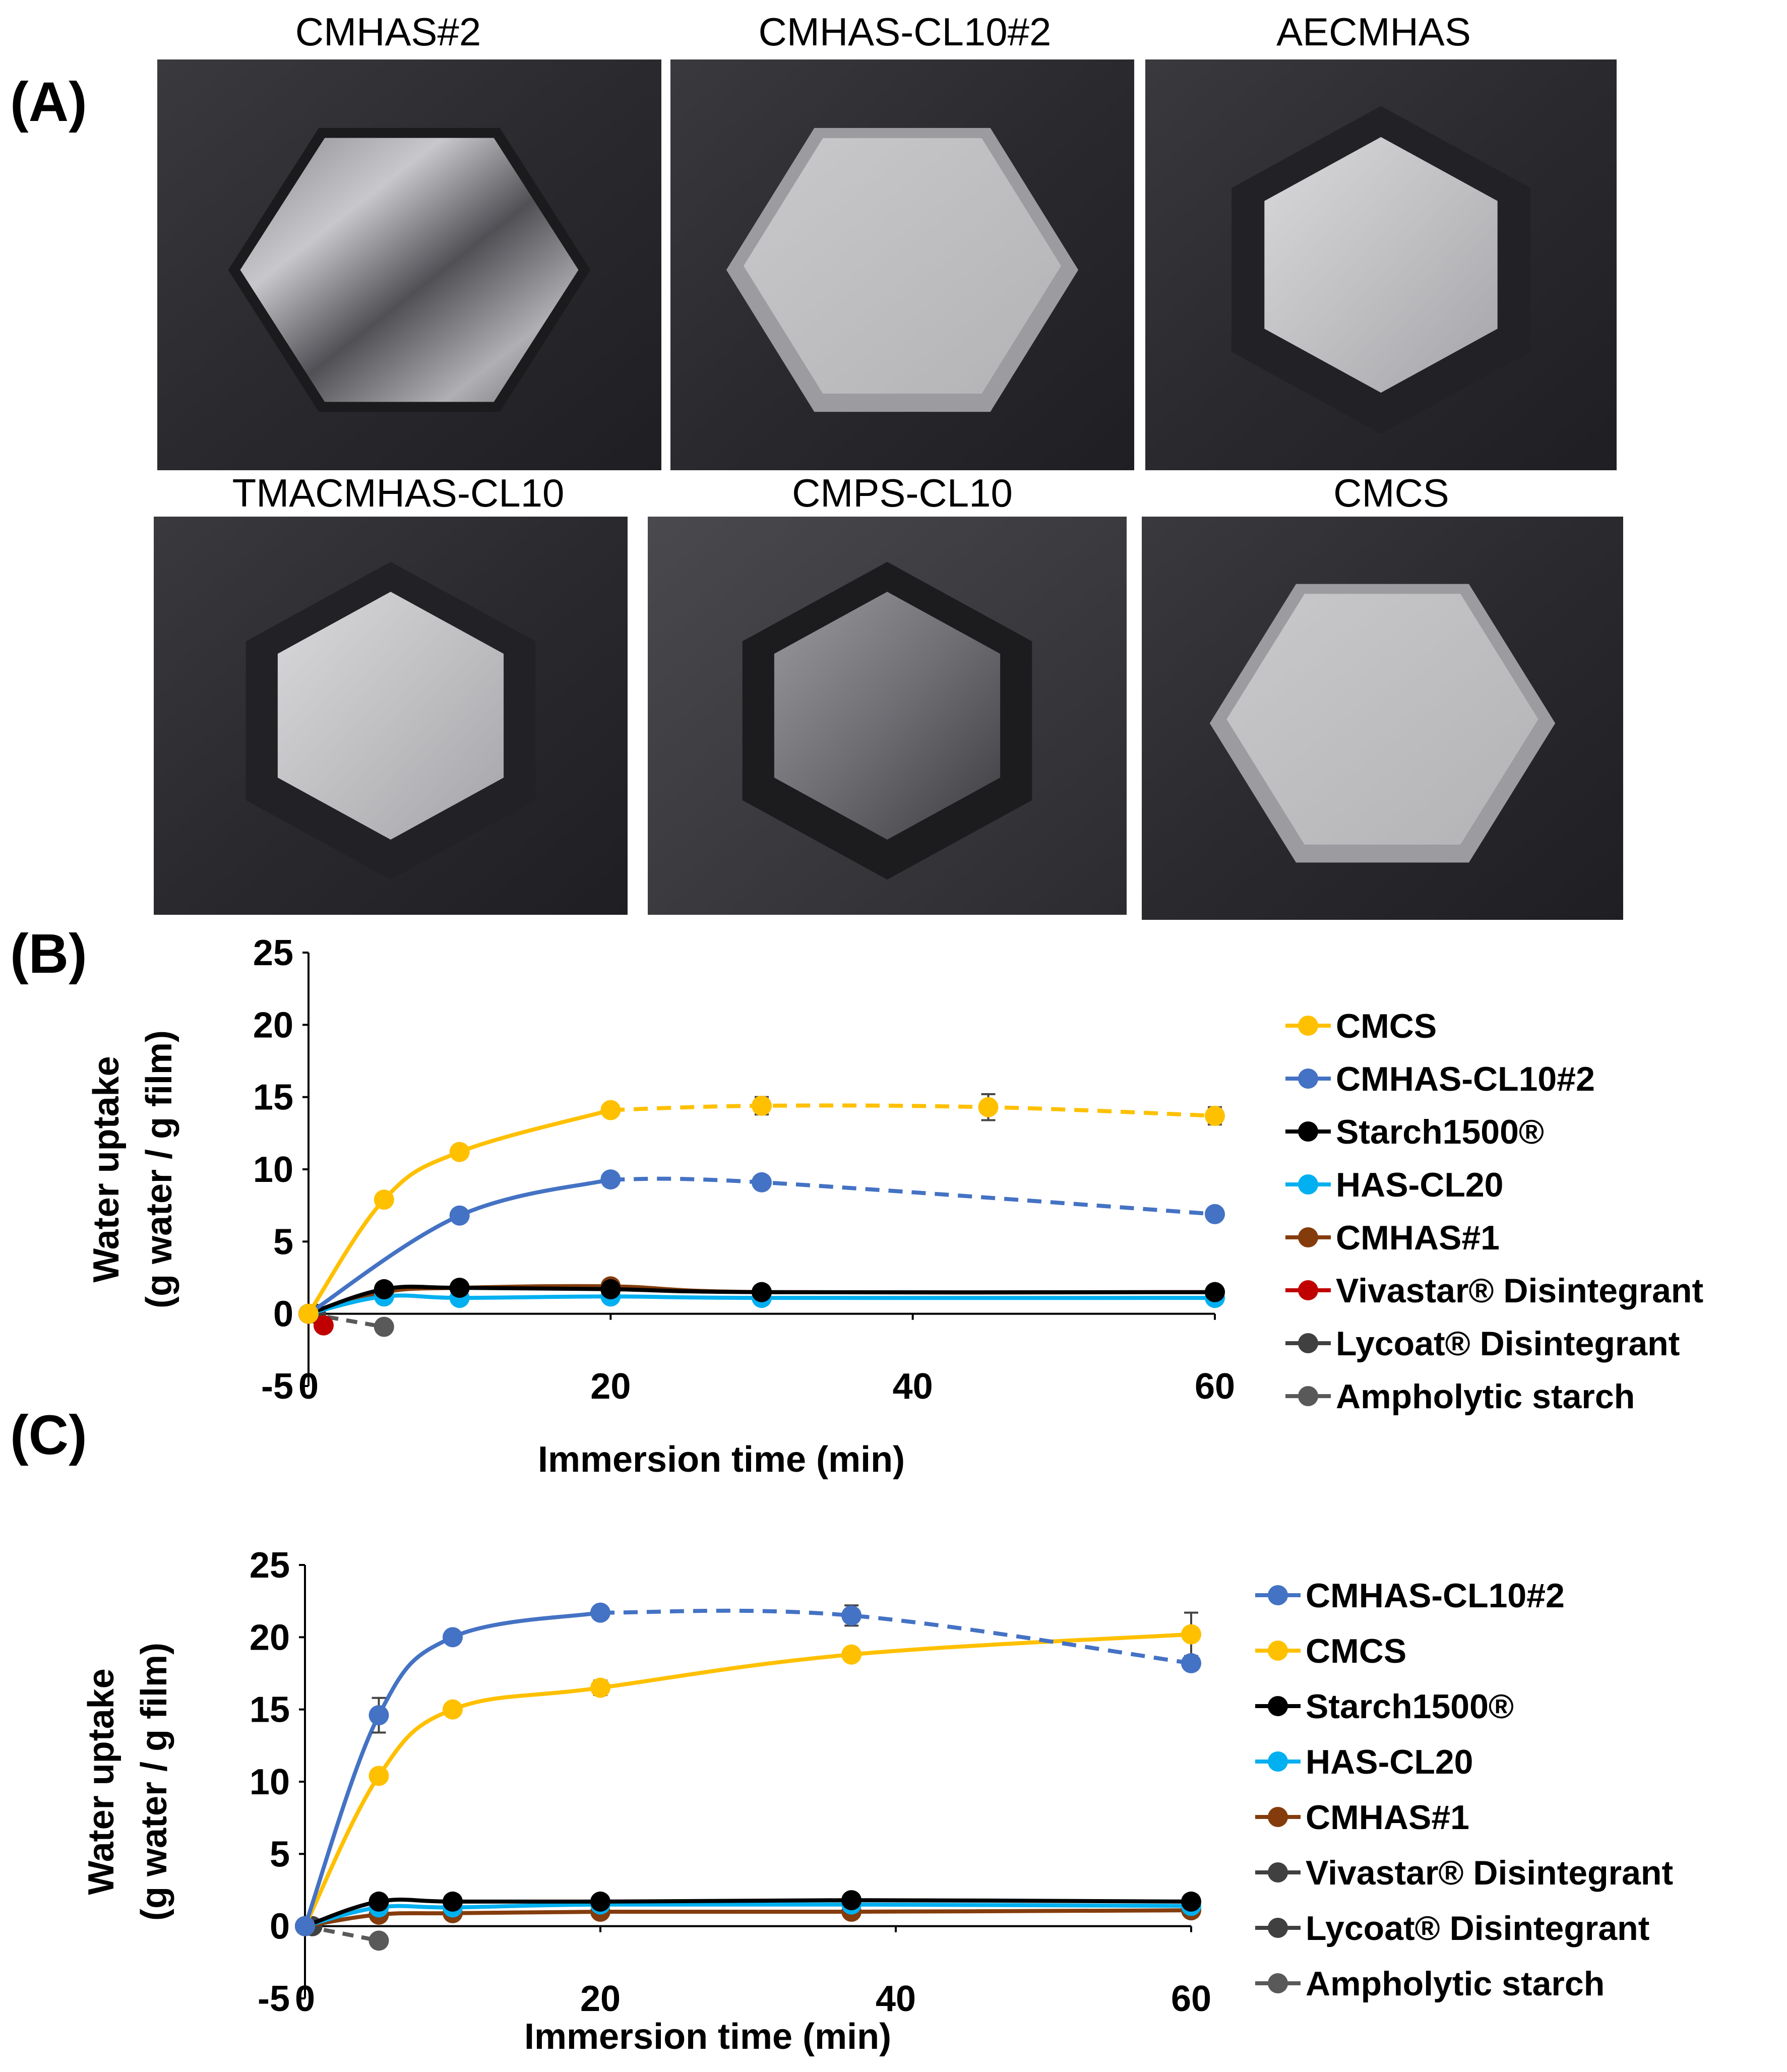  Describe the element at coordinates (722, 1459) in the screenshot. I see `x-axis-title: Immersion time (min)` at that location.